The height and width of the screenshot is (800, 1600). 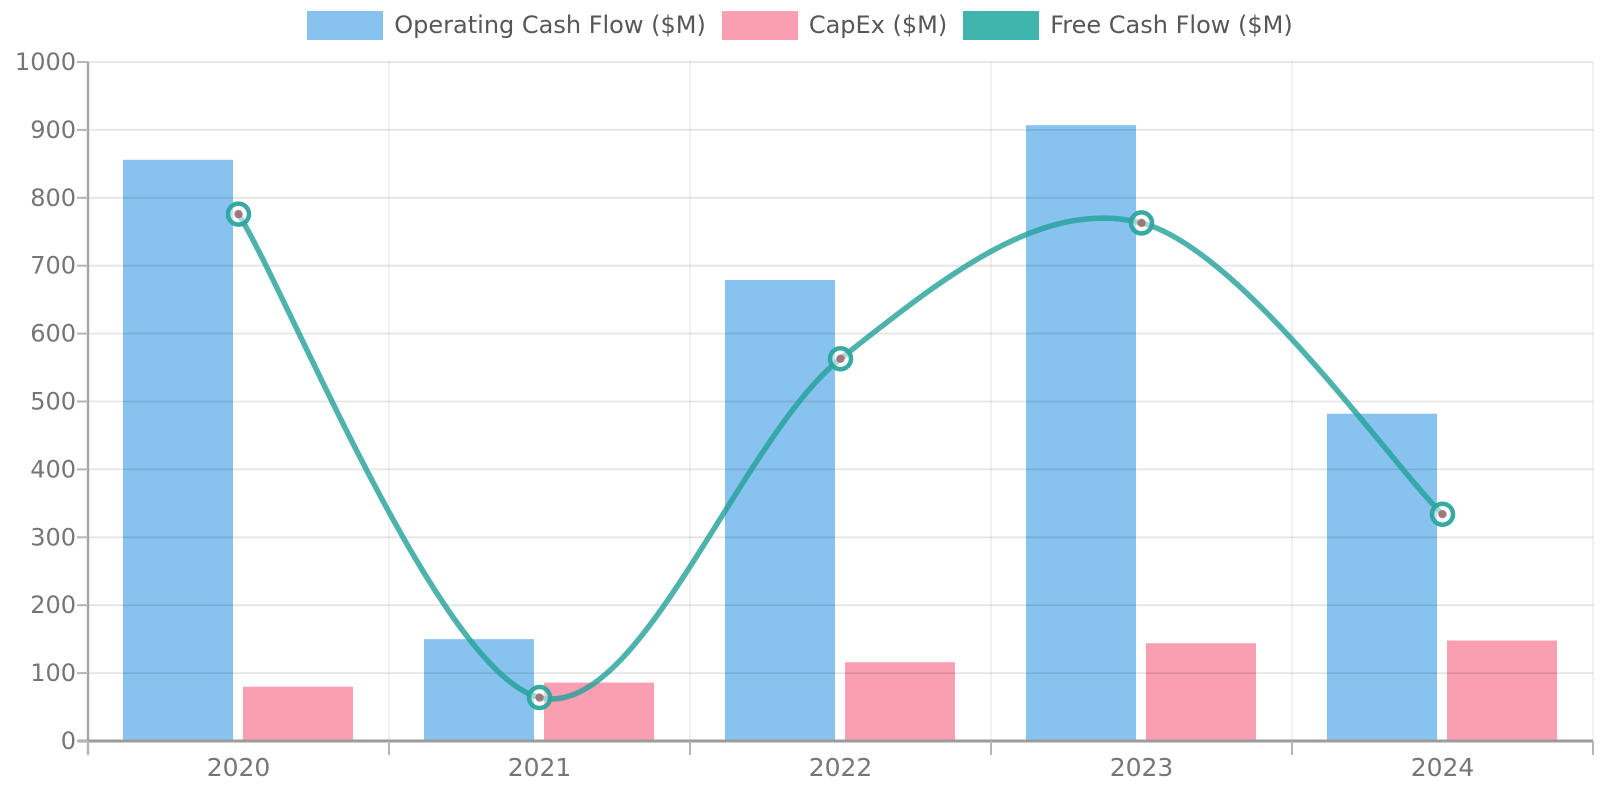 What do you see at coordinates (53, 198) in the screenshot?
I see `y-axis-label-800: 800` at bounding box center [53, 198].